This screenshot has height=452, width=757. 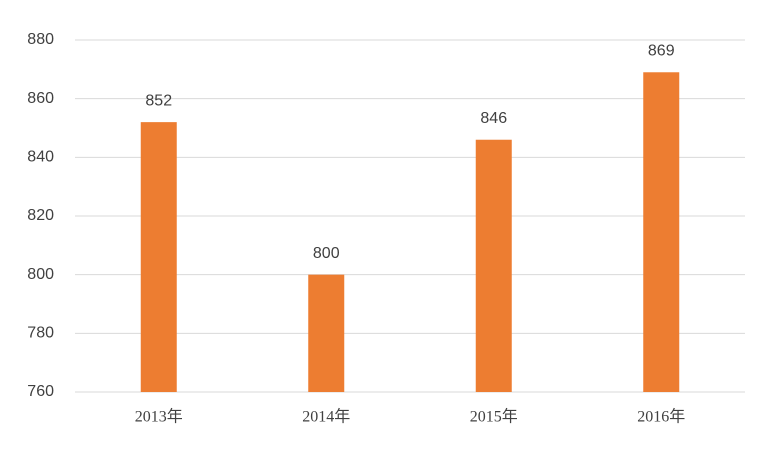 I want to click on y-tick-label: 840, so click(x=40, y=157).